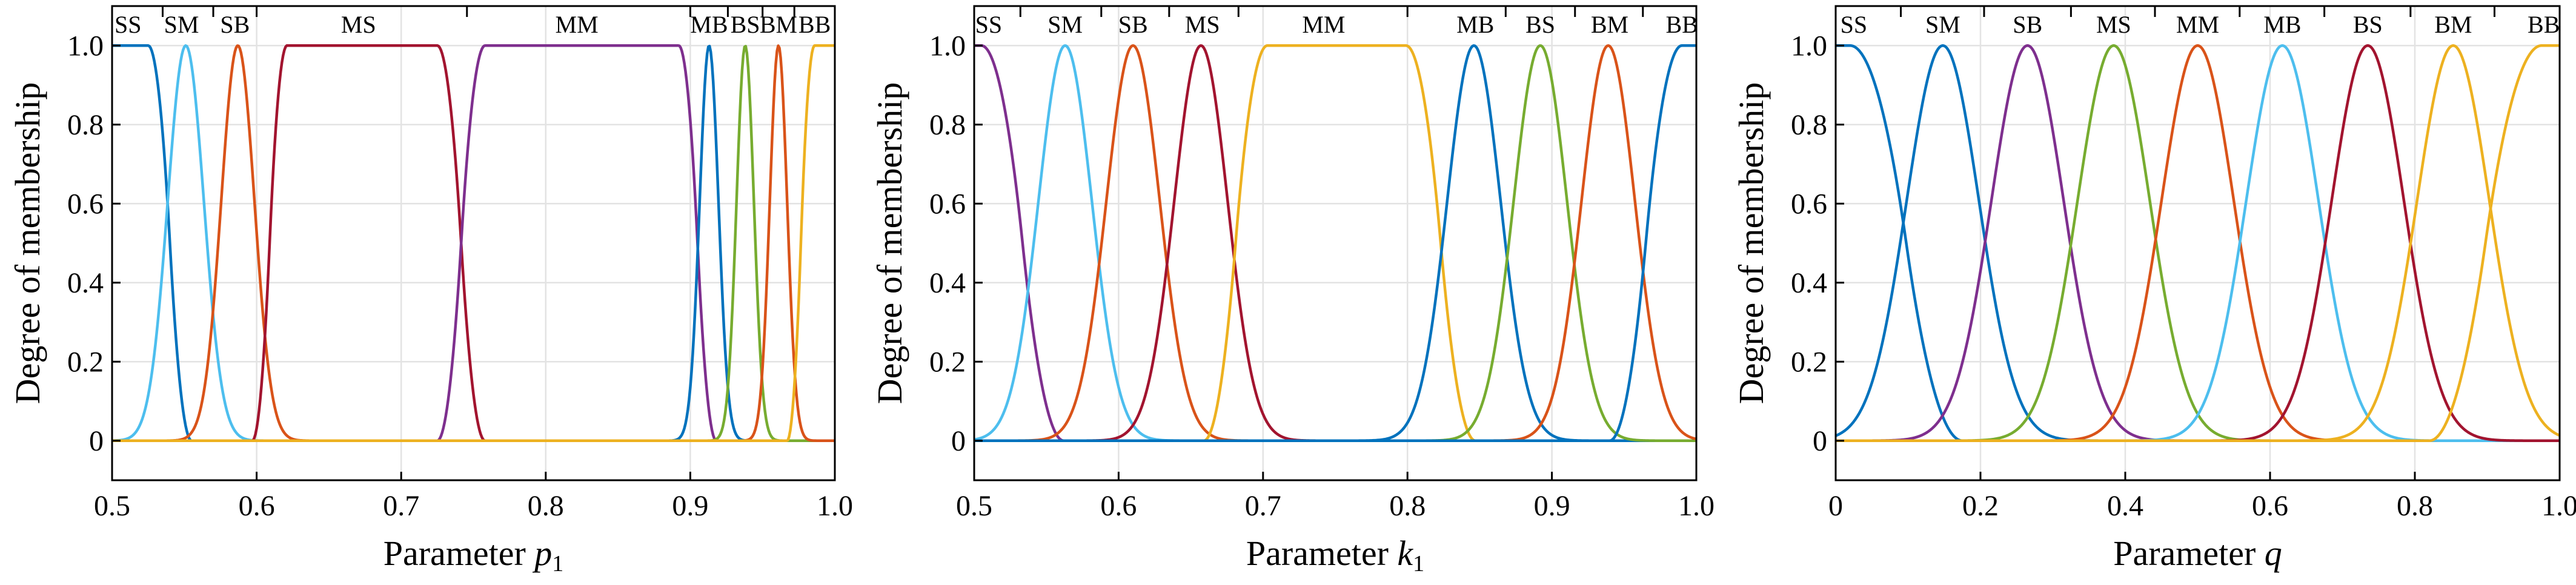 This screenshot has width=2576, height=585. I want to click on x-tick-label: 0, so click(1835, 506).